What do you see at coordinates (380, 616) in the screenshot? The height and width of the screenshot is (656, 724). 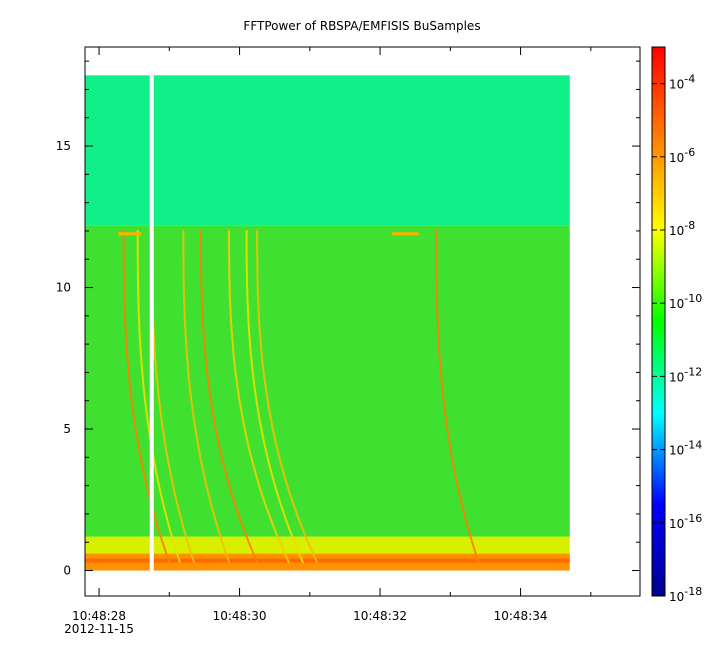 I see `x-tick-label: 10:48:32` at bounding box center [380, 616].